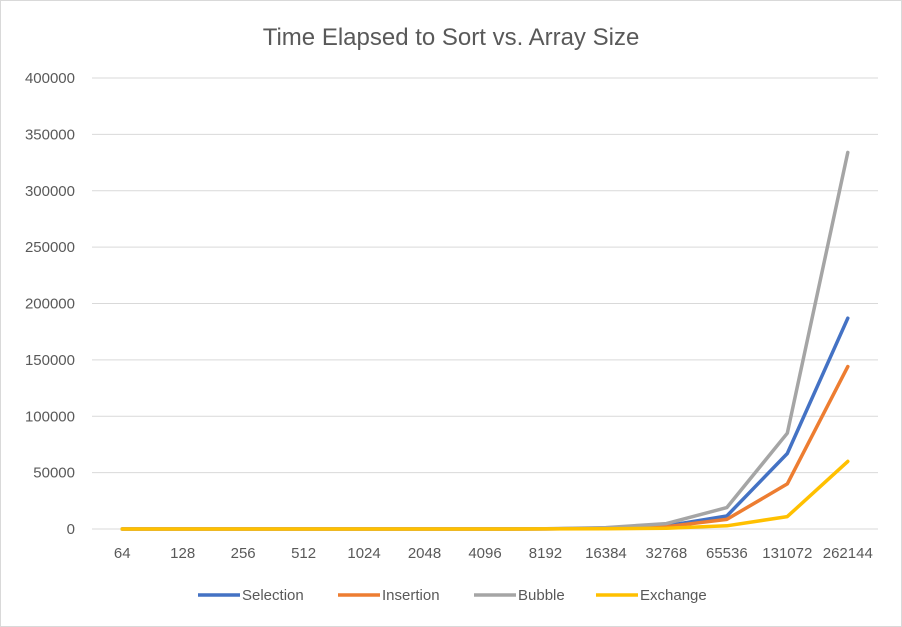  What do you see at coordinates (71, 529) in the screenshot?
I see `y-tick-label: 0` at bounding box center [71, 529].